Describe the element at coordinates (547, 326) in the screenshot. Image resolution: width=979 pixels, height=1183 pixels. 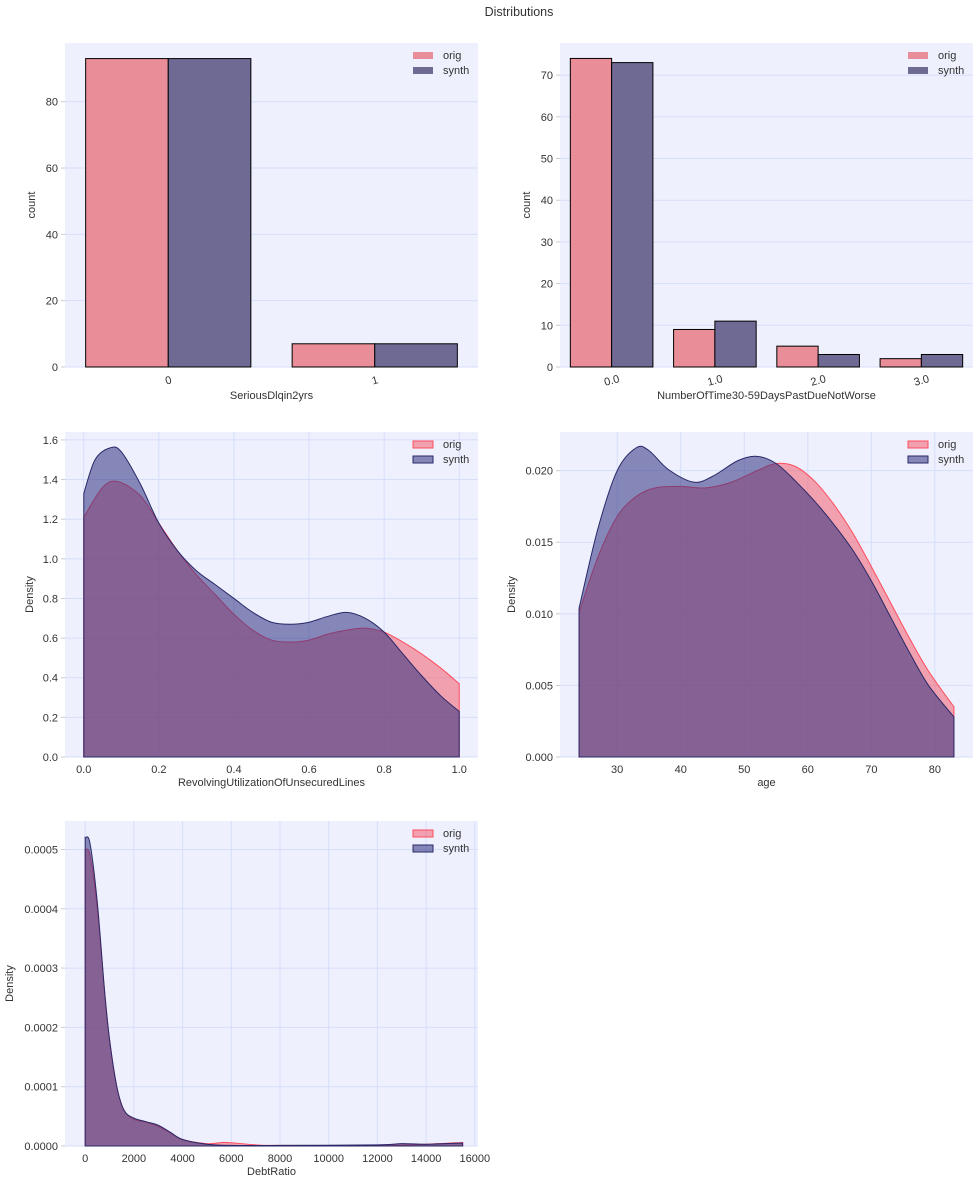
I see `y-tick-label: 10` at that location.